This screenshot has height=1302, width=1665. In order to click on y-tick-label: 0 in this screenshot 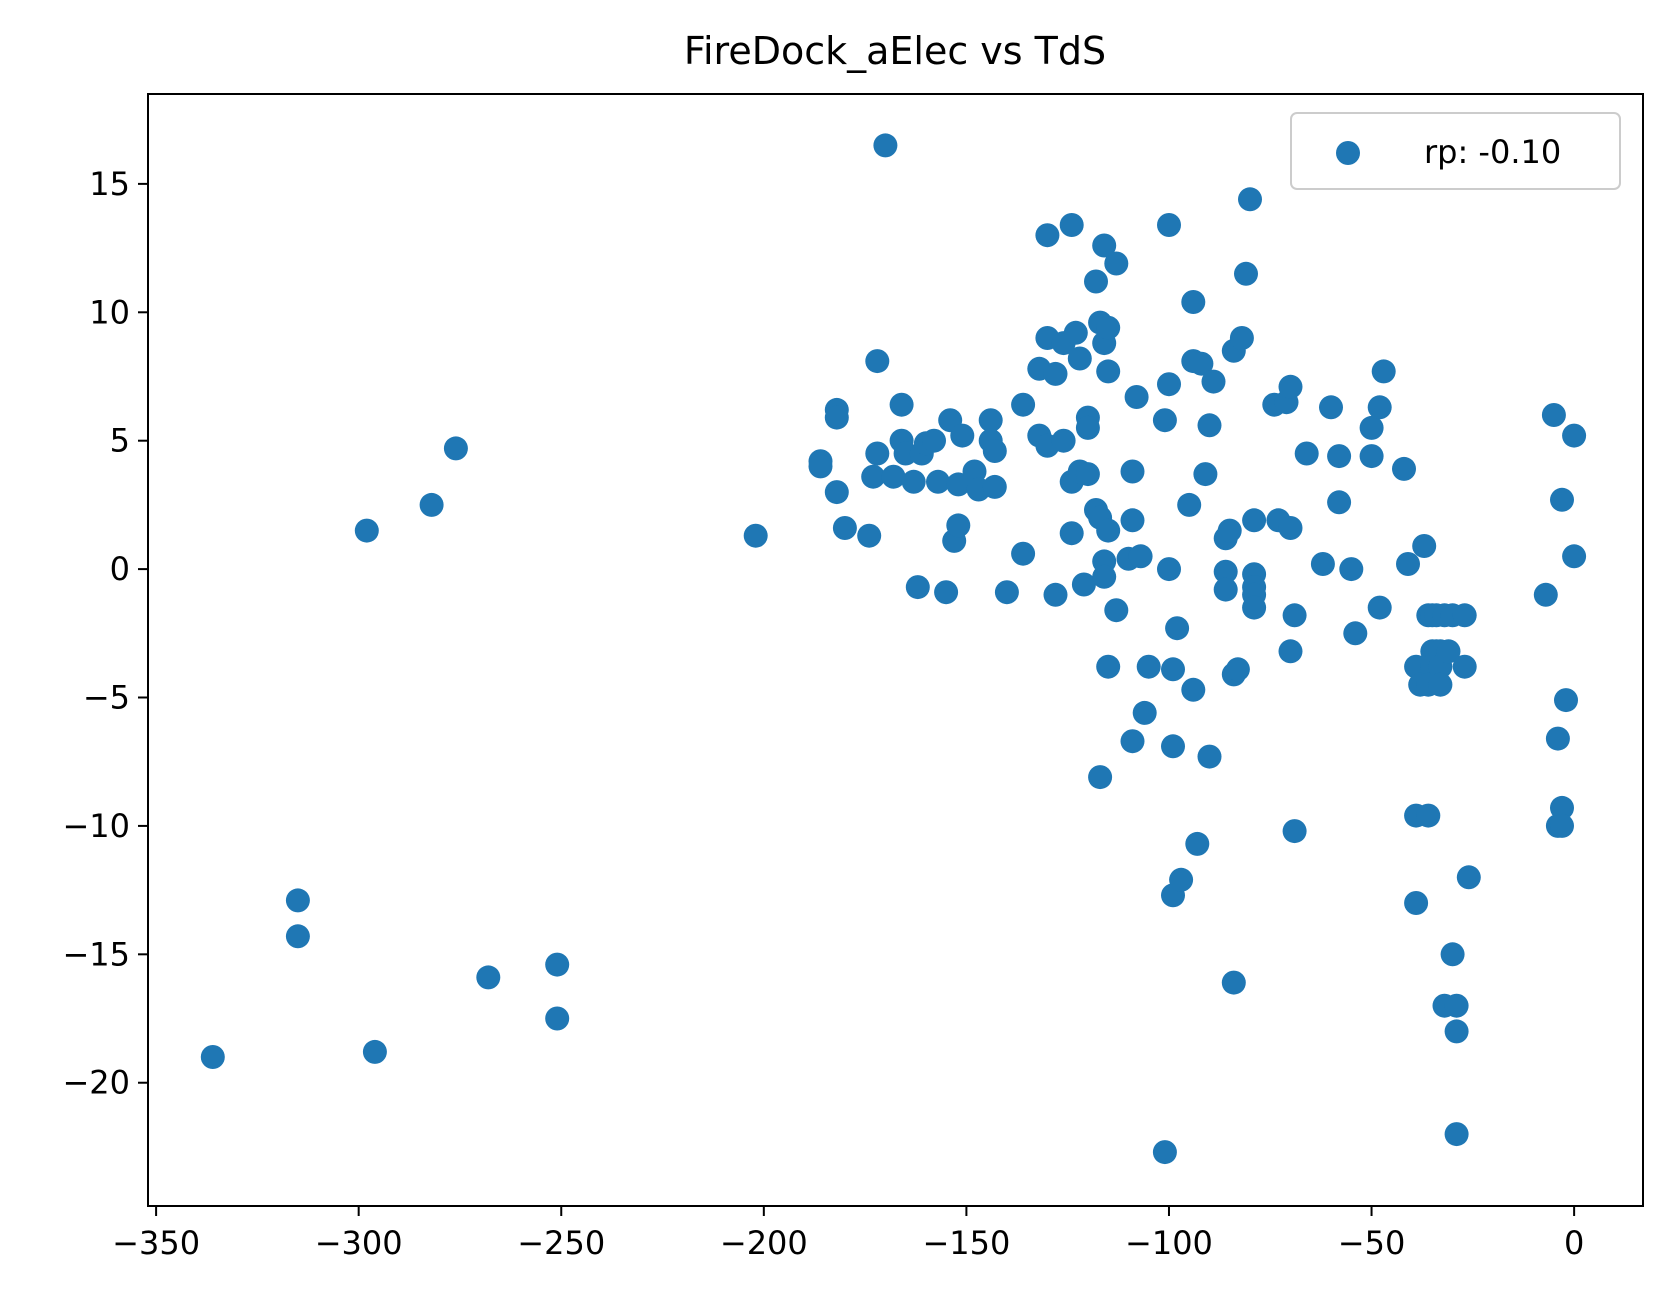, I will do `click(120, 569)`.